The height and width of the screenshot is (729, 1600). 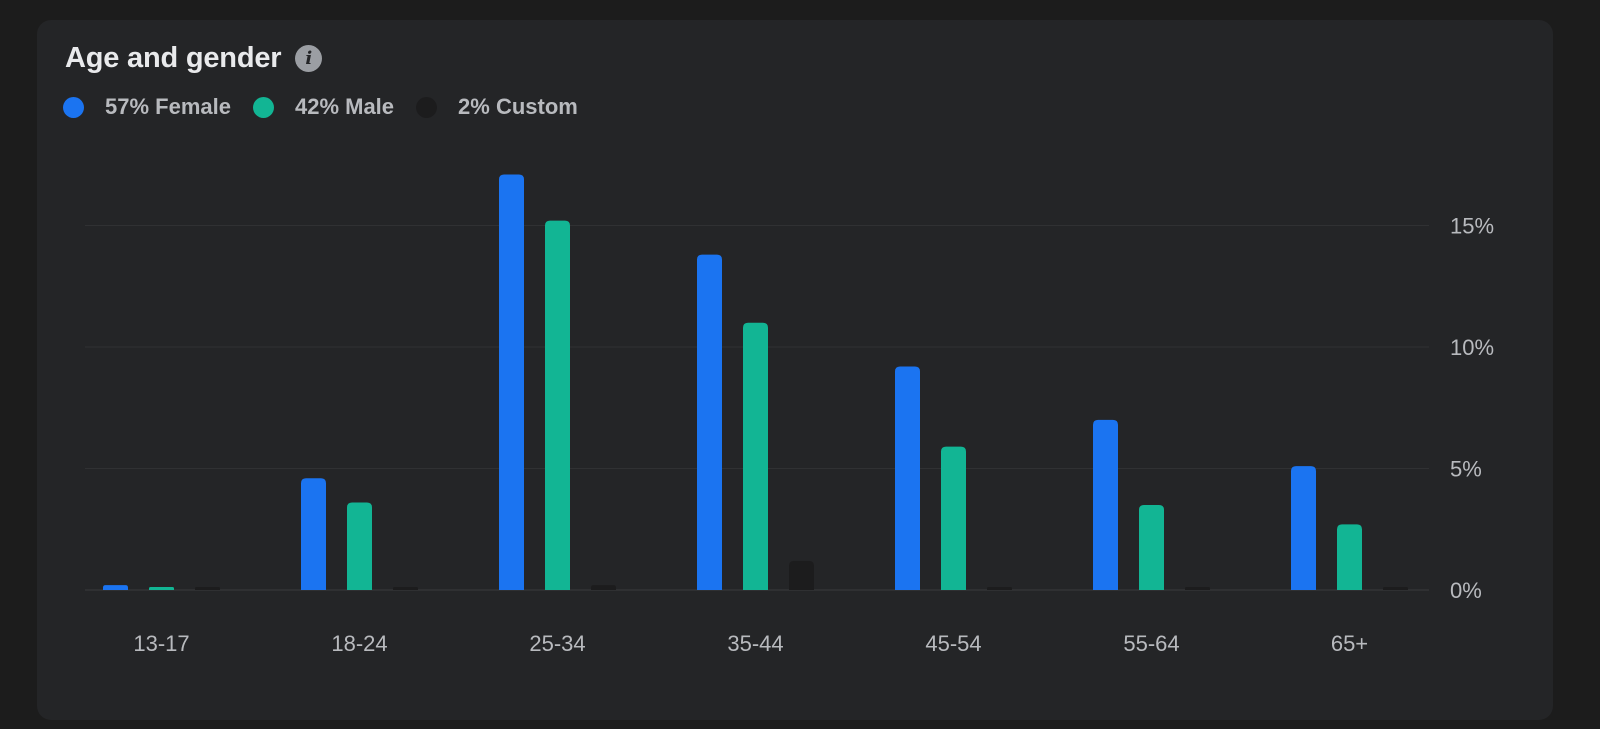 I want to click on legend-item-male: 42% Male, so click(x=323, y=107).